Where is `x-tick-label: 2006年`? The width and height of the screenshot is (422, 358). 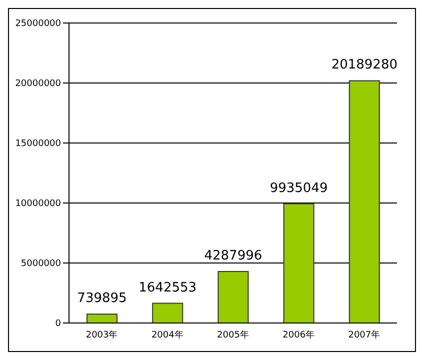
x-tick-label: 2006年 is located at coordinates (298, 334).